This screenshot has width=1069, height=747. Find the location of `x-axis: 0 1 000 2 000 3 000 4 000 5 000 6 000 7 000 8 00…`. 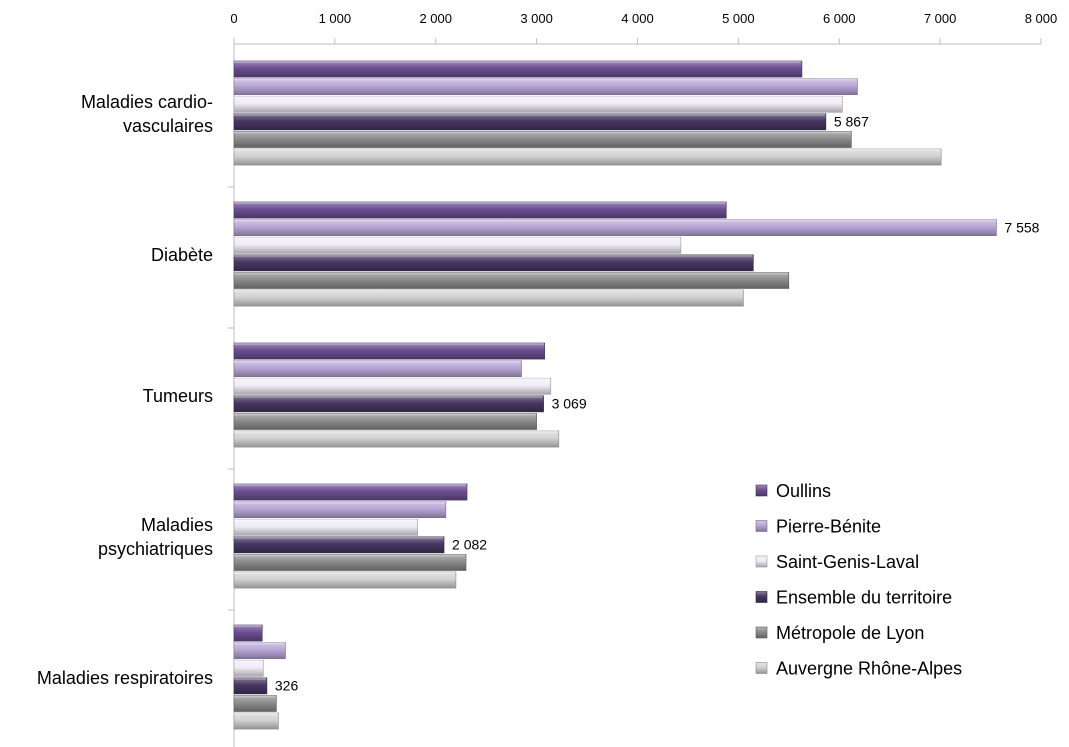

x-axis: 0 1 000 2 000 3 000 4 000 5 000 6 000 7 000 8 00… is located at coordinates (644, 28).